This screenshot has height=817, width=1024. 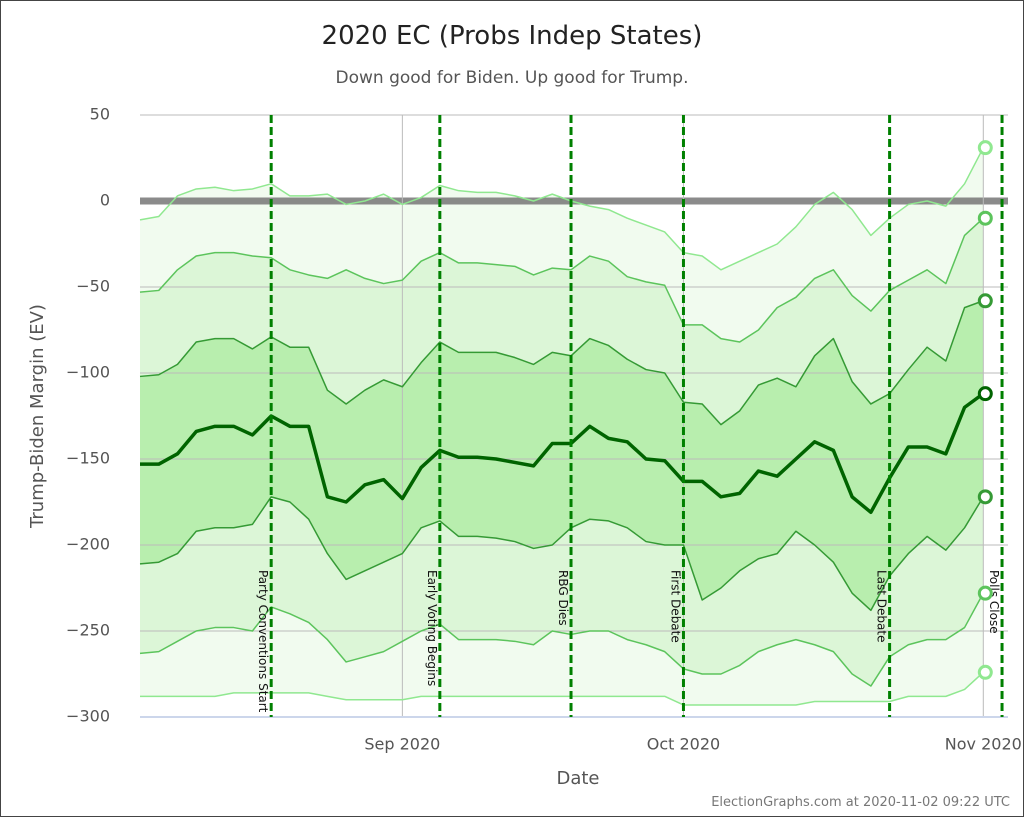 I want to click on x-tick-label: Nov 2020, so click(x=983, y=744).